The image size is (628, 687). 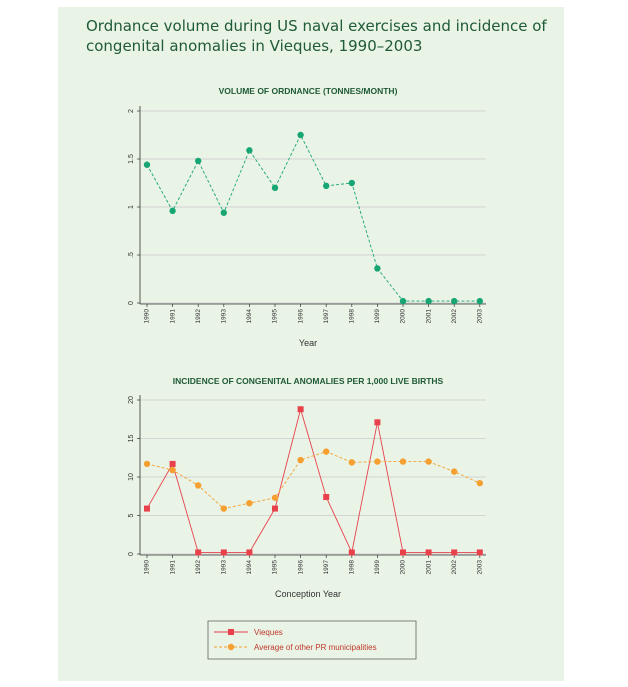 What do you see at coordinates (300, 316) in the screenshot?
I see `chart-1-x-tick-label: 1996` at bounding box center [300, 316].